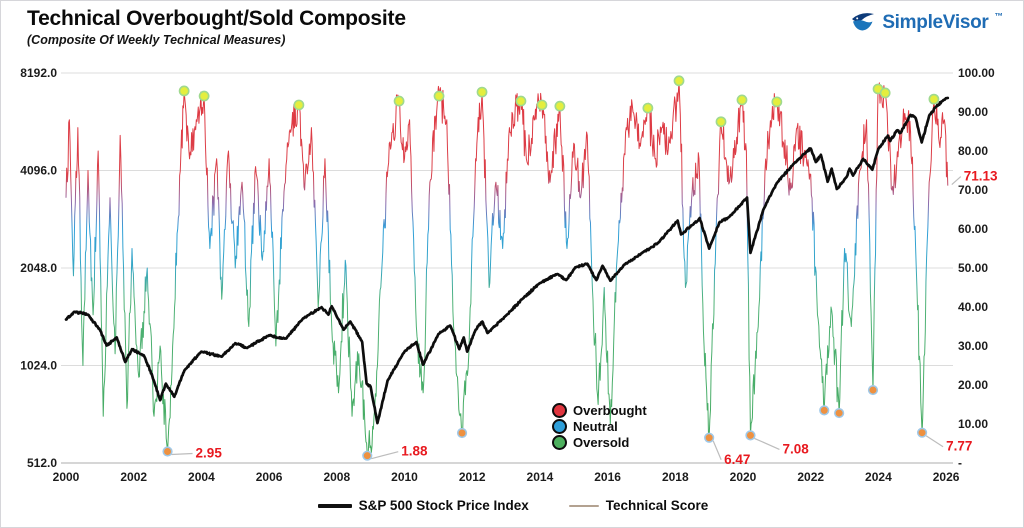 The height and width of the screenshot is (528, 1024). What do you see at coordinates (38, 366) in the screenshot?
I see `svg-text: 1024.0` at bounding box center [38, 366].